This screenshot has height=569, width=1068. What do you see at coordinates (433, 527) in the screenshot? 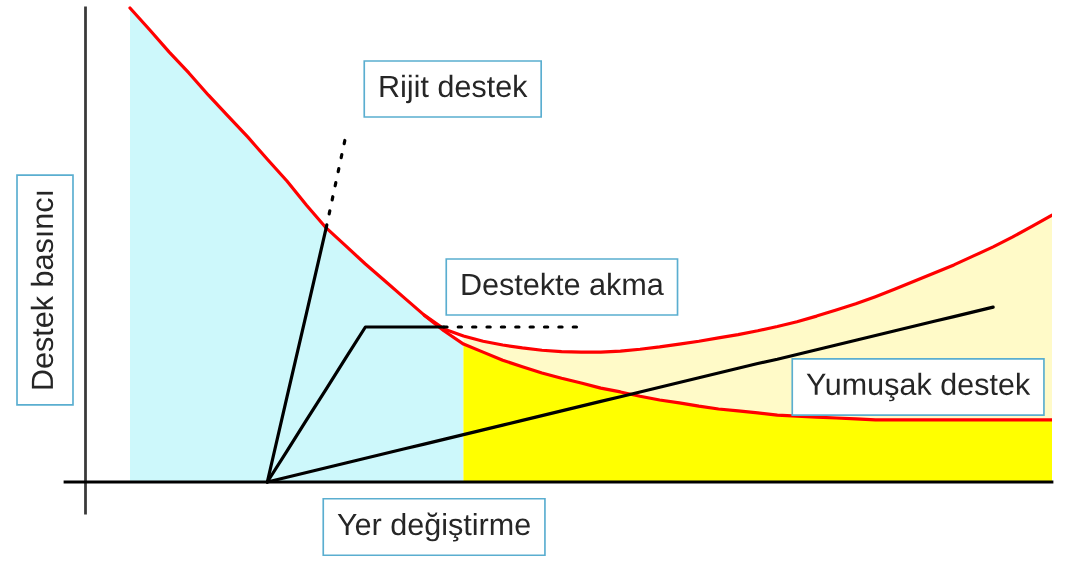
I see `x-axis-title: Yer değiştirme` at bounding box center [433, 527].